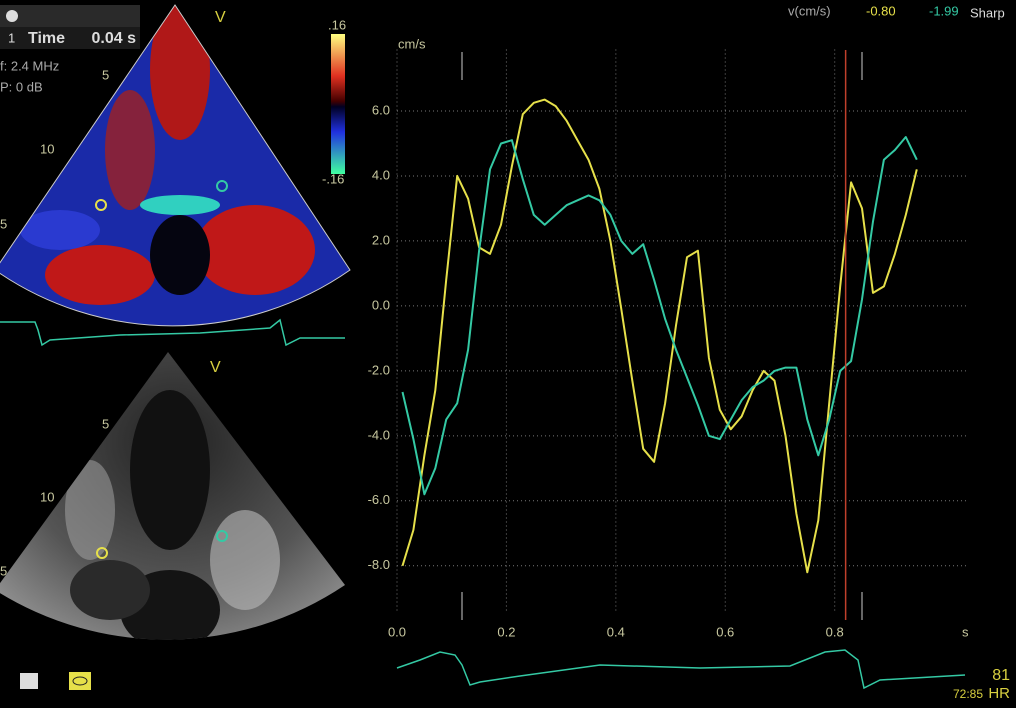  Describe the element at coordinates (809, 10) in the screenshot. I see `header-unit: v(cm/s)` at that location.